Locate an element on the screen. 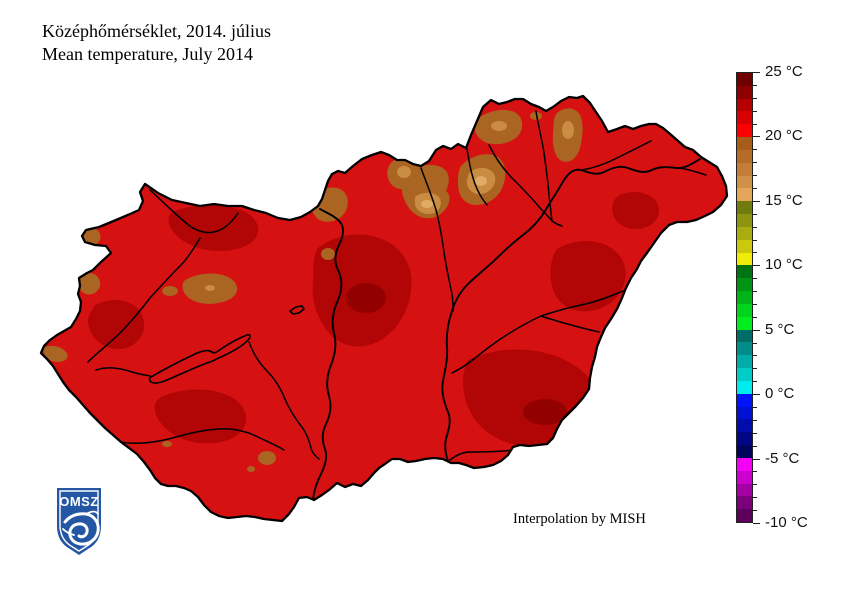 This screenshot has height=595, width=842. river-danube is located at coordinates (328, 354).